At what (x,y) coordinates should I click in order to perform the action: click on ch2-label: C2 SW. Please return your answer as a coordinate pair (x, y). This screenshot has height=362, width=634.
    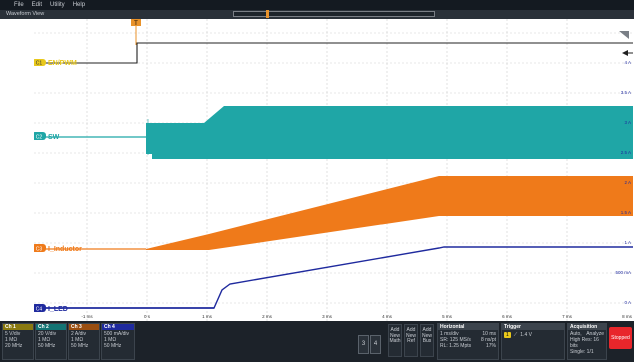
    Looking at the image, I should click on (47, 136).